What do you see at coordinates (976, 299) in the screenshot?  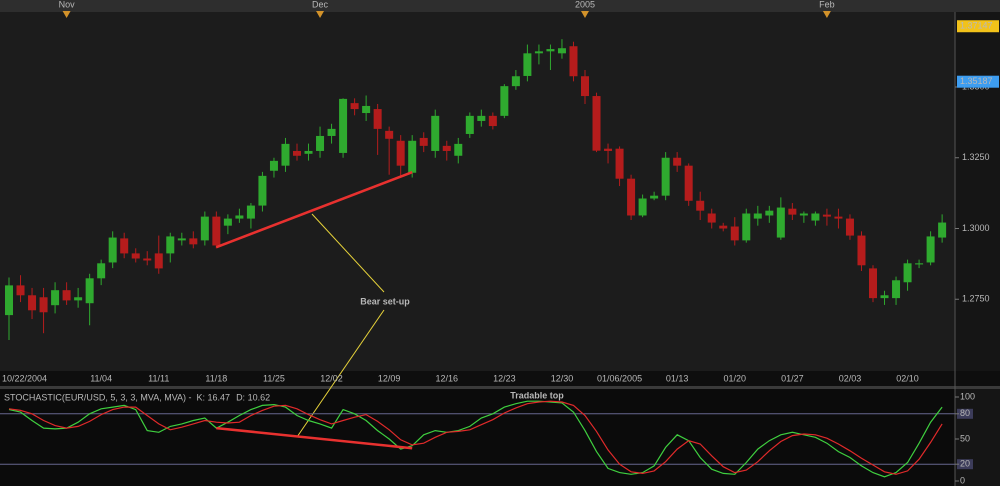 I see `y-tick-label: 1.2750` at bounding box center [976, 299].